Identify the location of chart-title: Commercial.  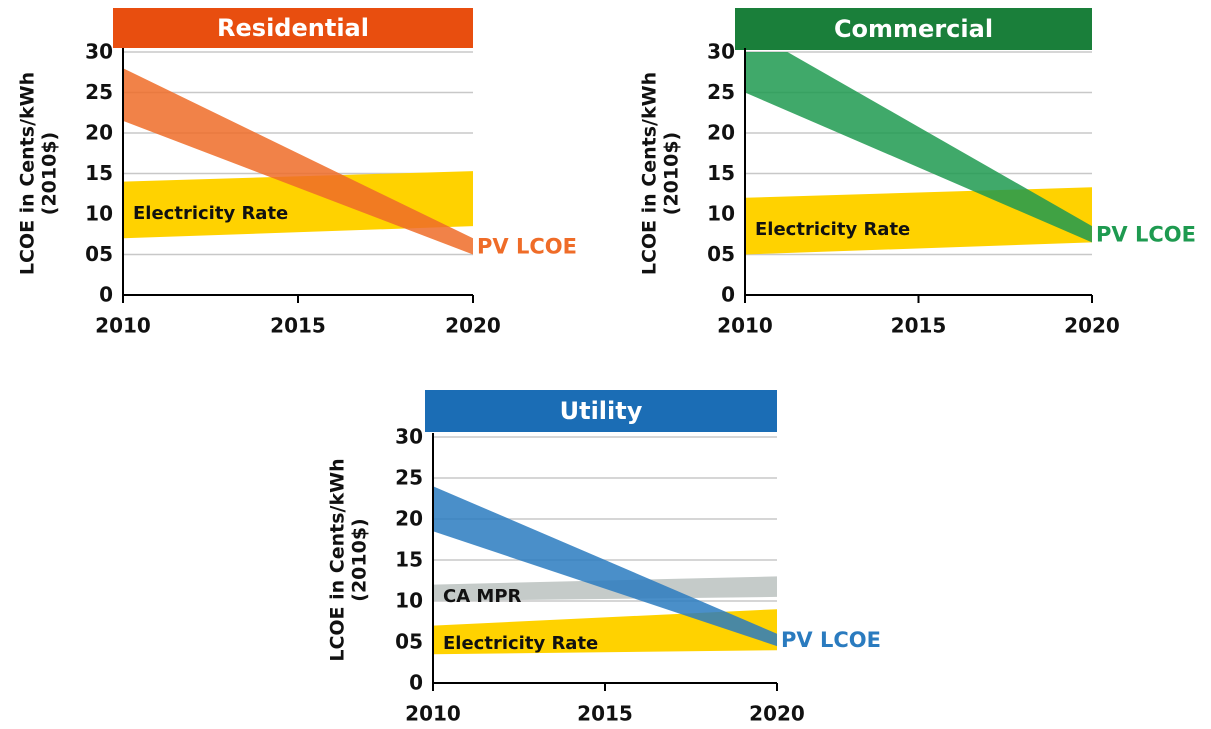
(913, 29).